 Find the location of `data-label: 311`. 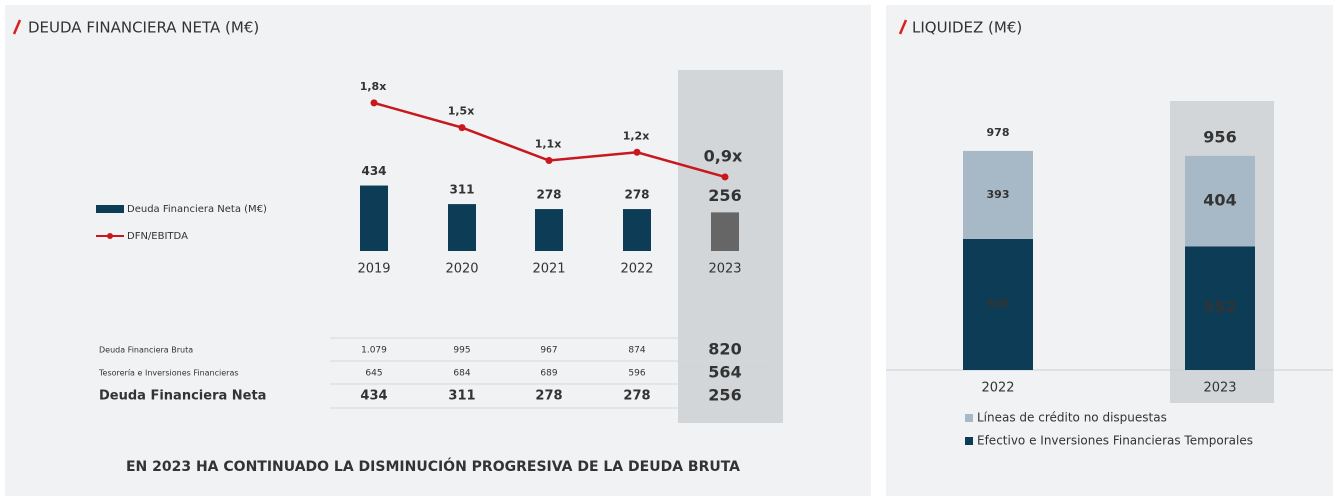

data-label: 311 is located at coordinates (461, 190).